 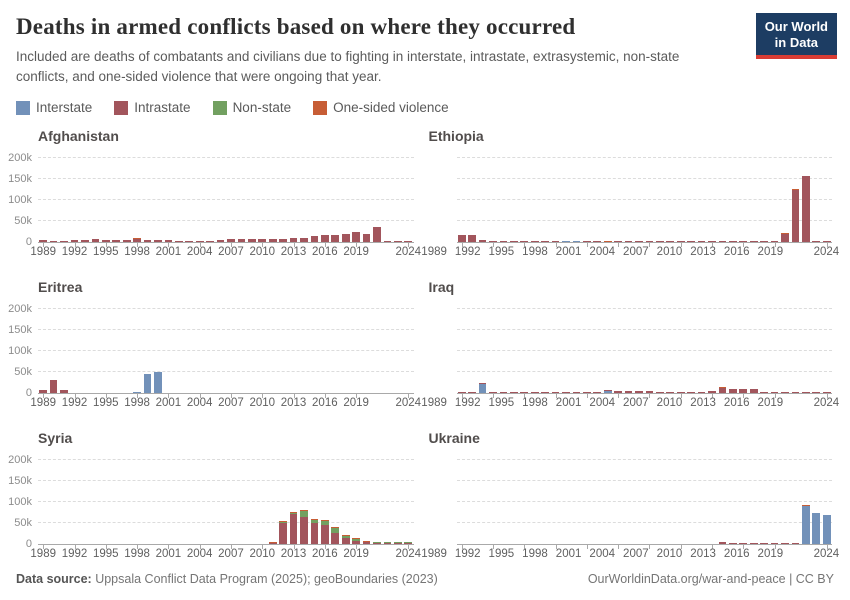 I want to click on legend-item-interstate: Interstate, so click(x=54, y=107).